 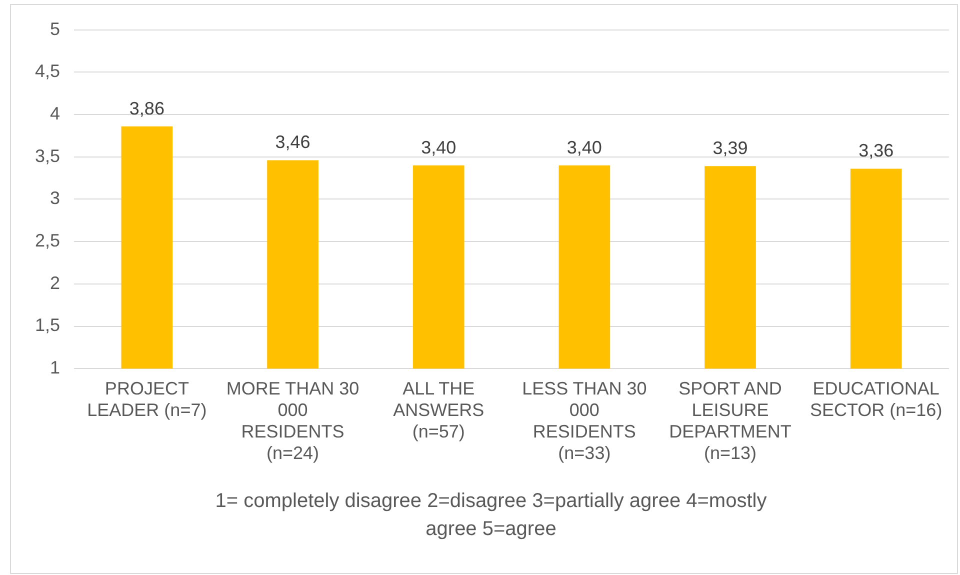 What do you see at coordinates (292, 142) in the screenshot?
I see `data-label: 3,46` at bounding box center [292, 142].